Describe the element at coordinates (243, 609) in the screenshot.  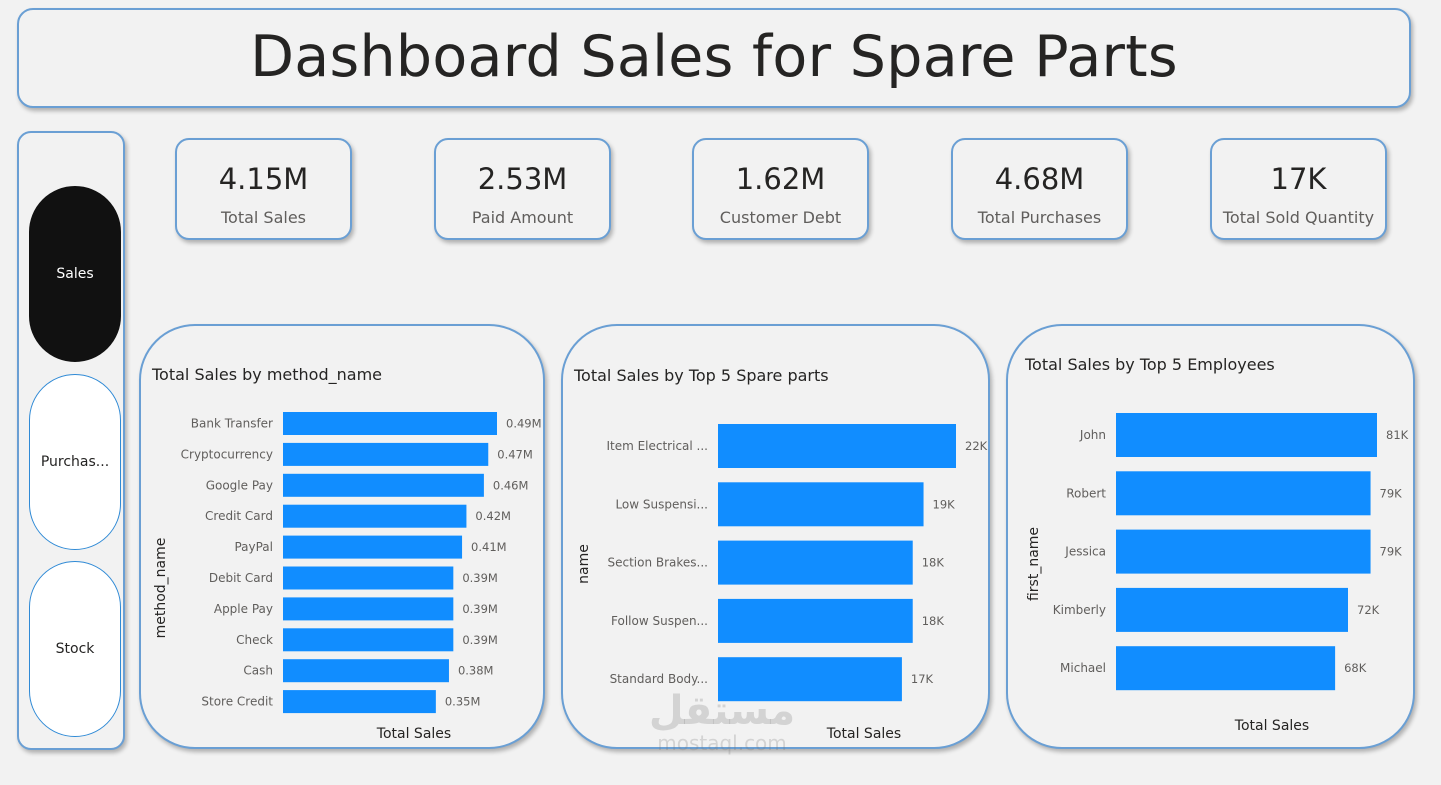
I see `category-label: Apple Pay` at that location.